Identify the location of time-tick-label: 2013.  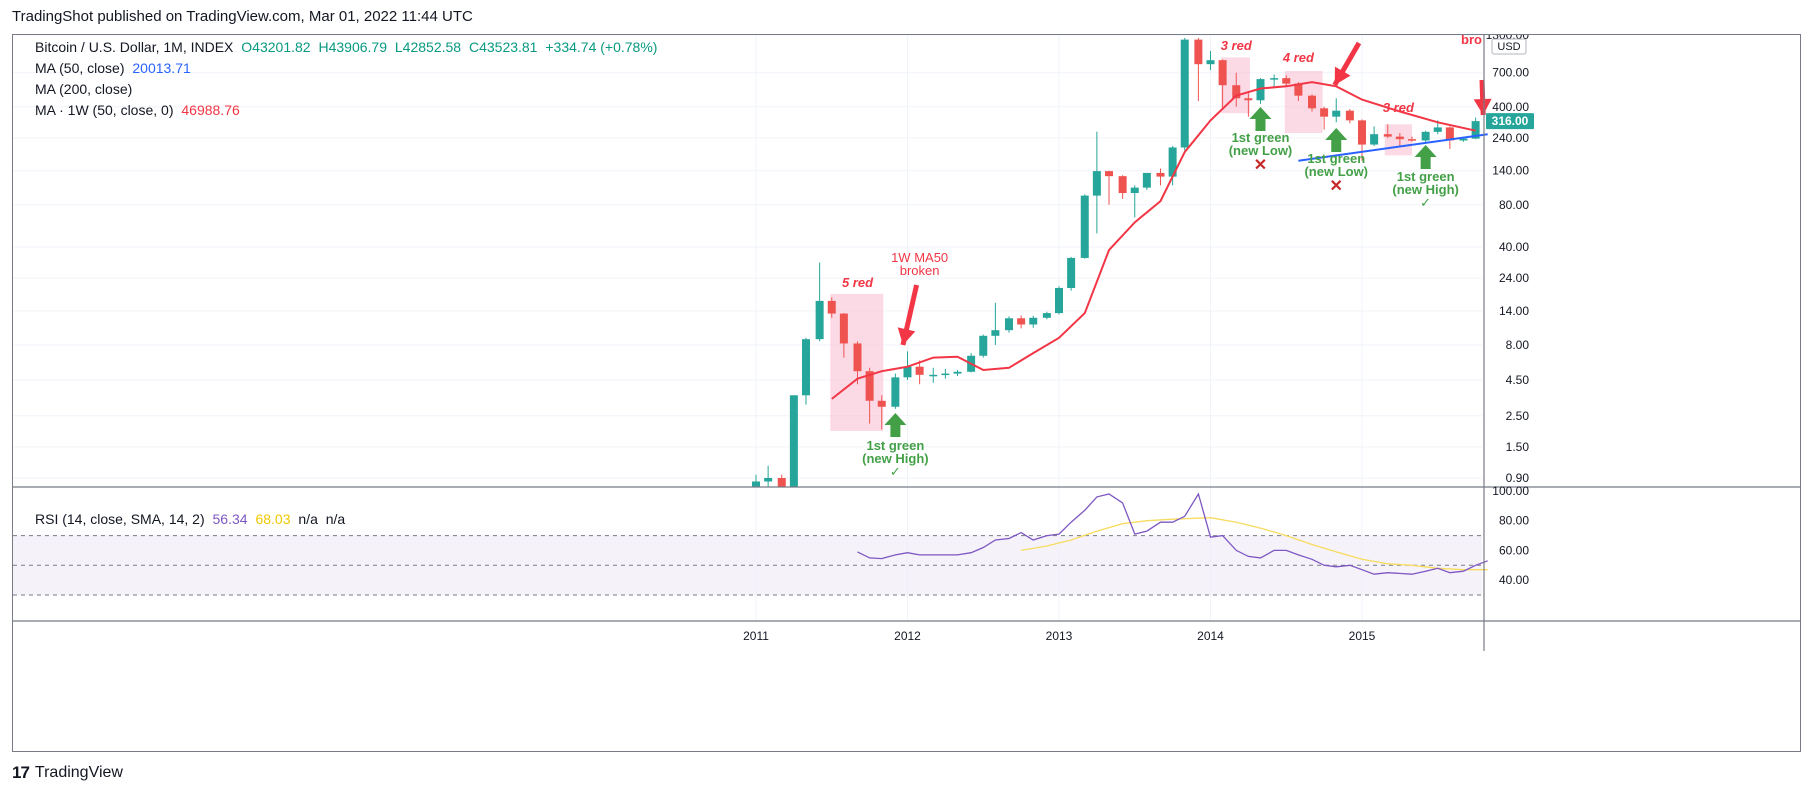
(1059, 636).